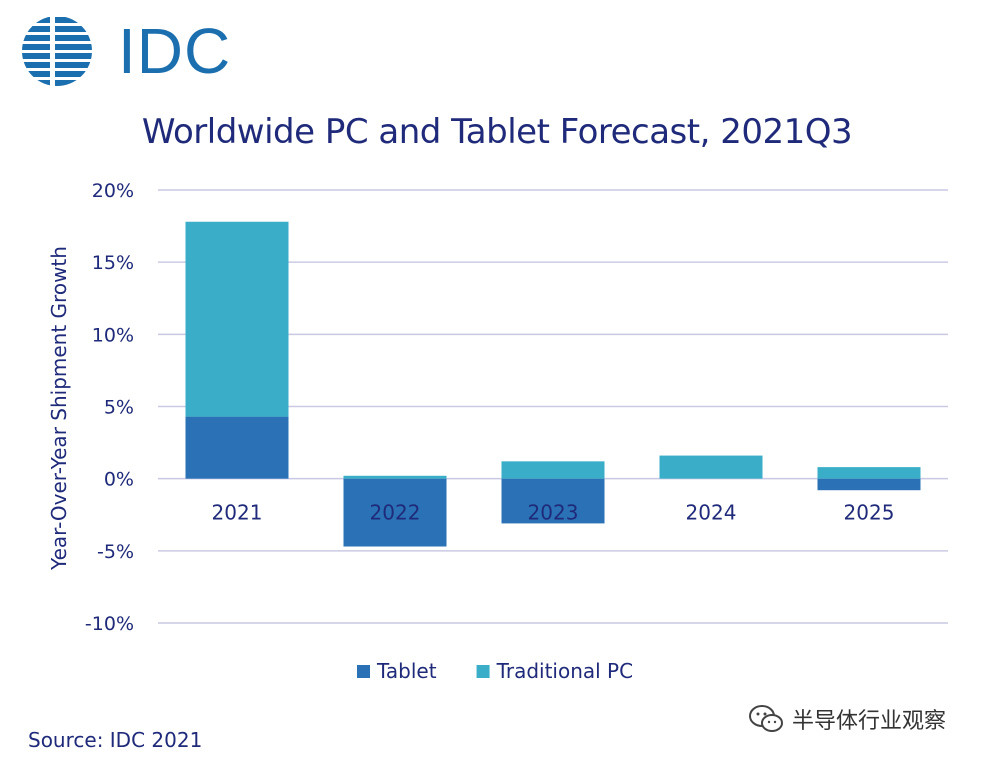 This screenshot has height=764, width=994. What do you see at coordinates (119, 408) in the screenshot?
I see `y-tick-label: 5%` at bounding box center [119, 408].